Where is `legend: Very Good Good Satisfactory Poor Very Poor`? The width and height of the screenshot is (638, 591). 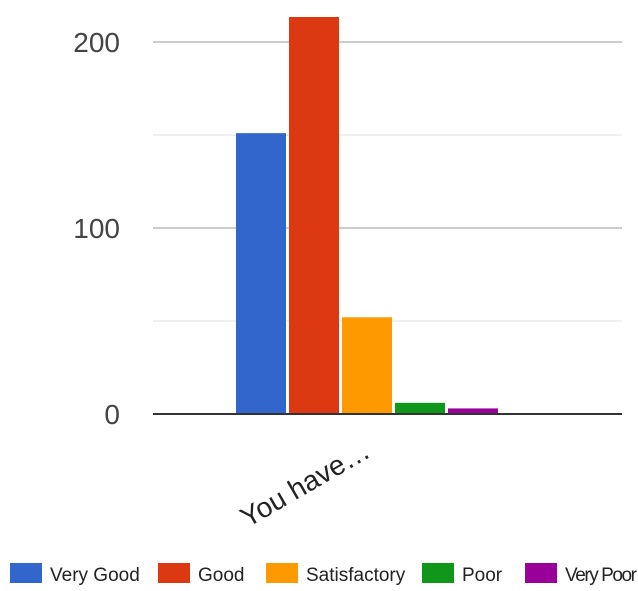
legend: Very Good Good Satisfactory Poor Very Poor is located at coordinates (324, 574).